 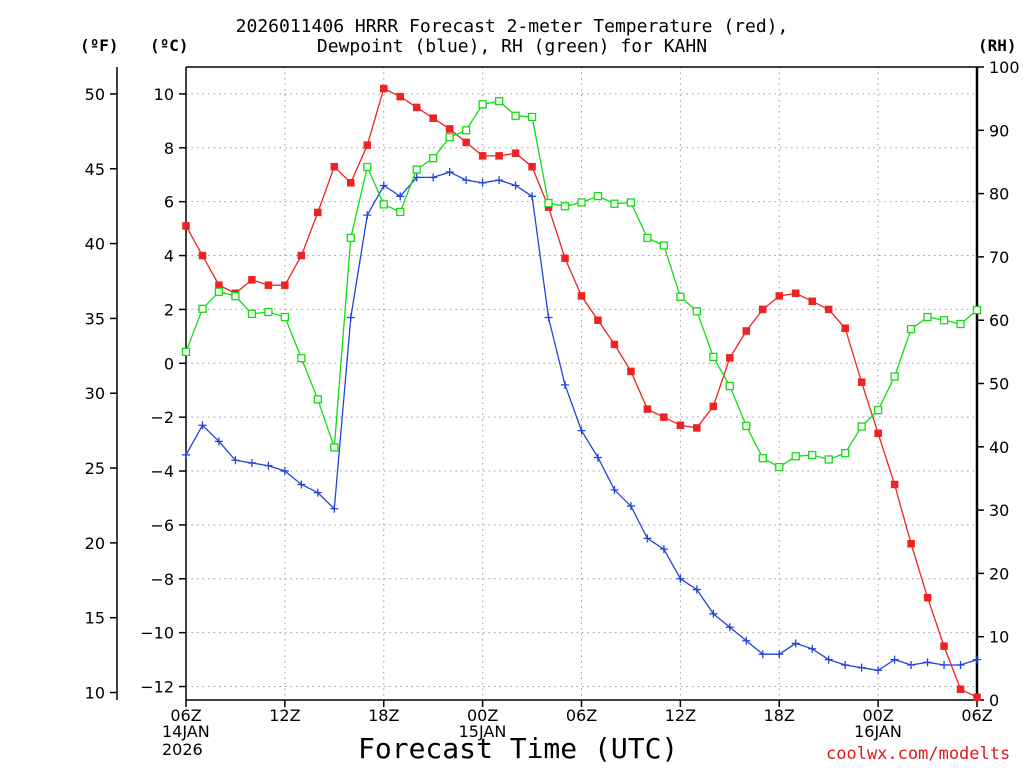 I want to click on rh-tick-label: 90, so click(x=999, y=130).